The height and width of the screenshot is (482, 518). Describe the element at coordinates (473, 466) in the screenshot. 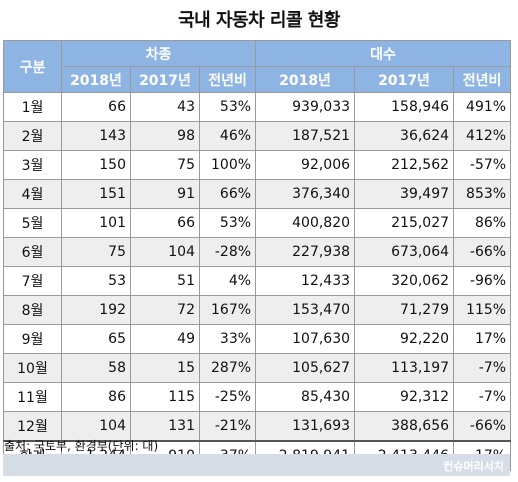

I see `brand-logo: 컨슈머리서치` at that location.